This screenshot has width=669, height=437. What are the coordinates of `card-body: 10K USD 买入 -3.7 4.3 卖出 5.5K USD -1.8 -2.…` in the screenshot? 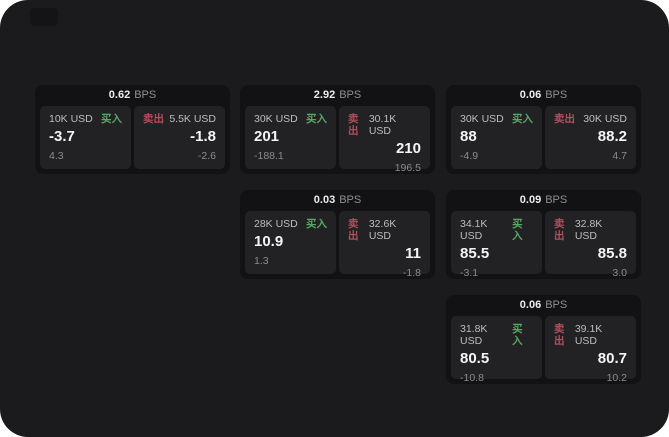 It's located at (132, 137).